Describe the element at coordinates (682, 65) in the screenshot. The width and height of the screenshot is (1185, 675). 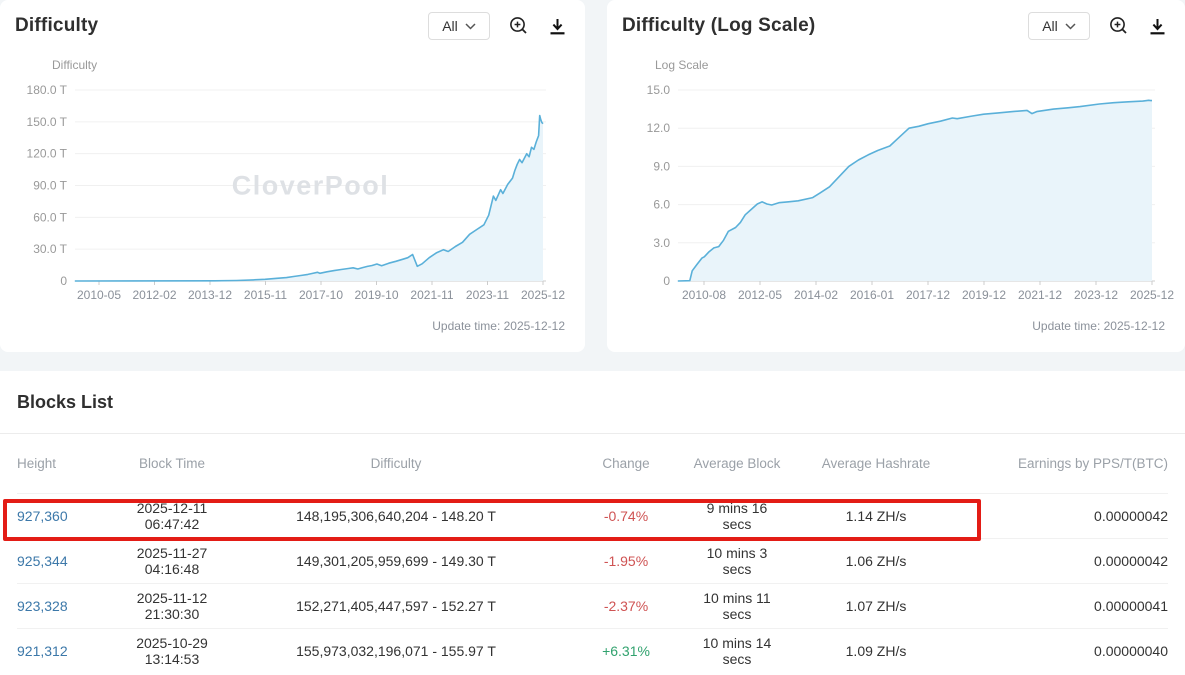
I see `svg-text: Log Scale` at that location.